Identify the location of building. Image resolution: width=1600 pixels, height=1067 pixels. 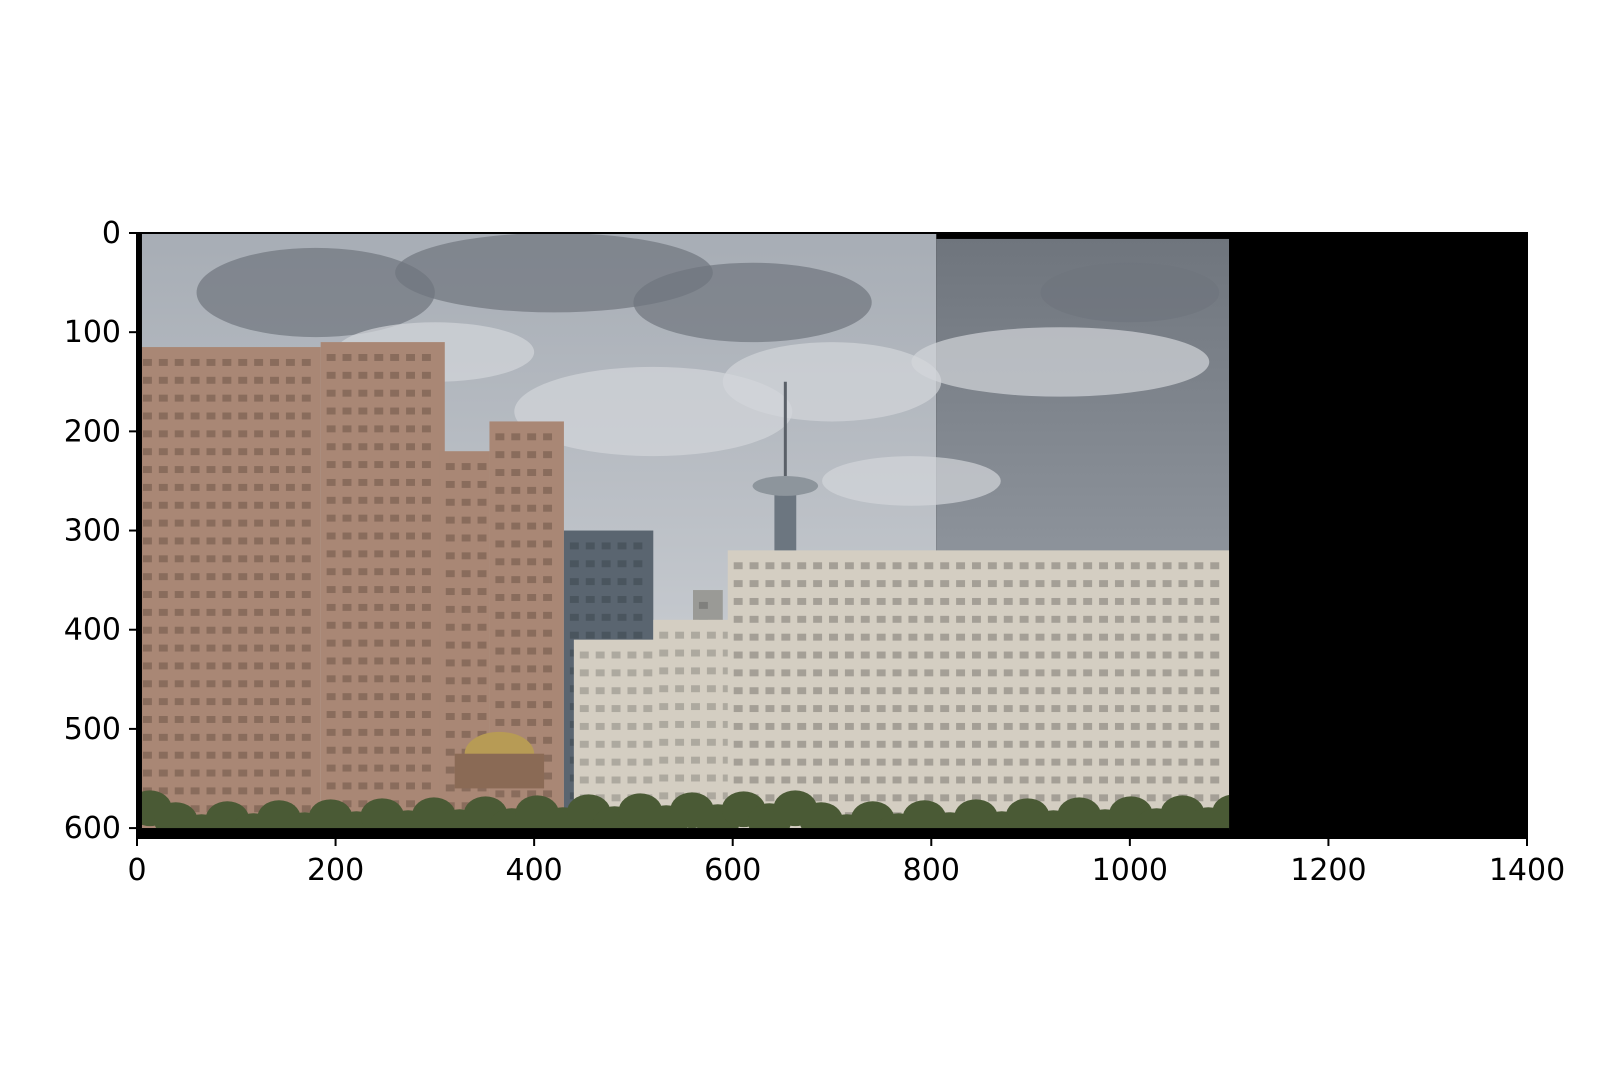
(382, 585).